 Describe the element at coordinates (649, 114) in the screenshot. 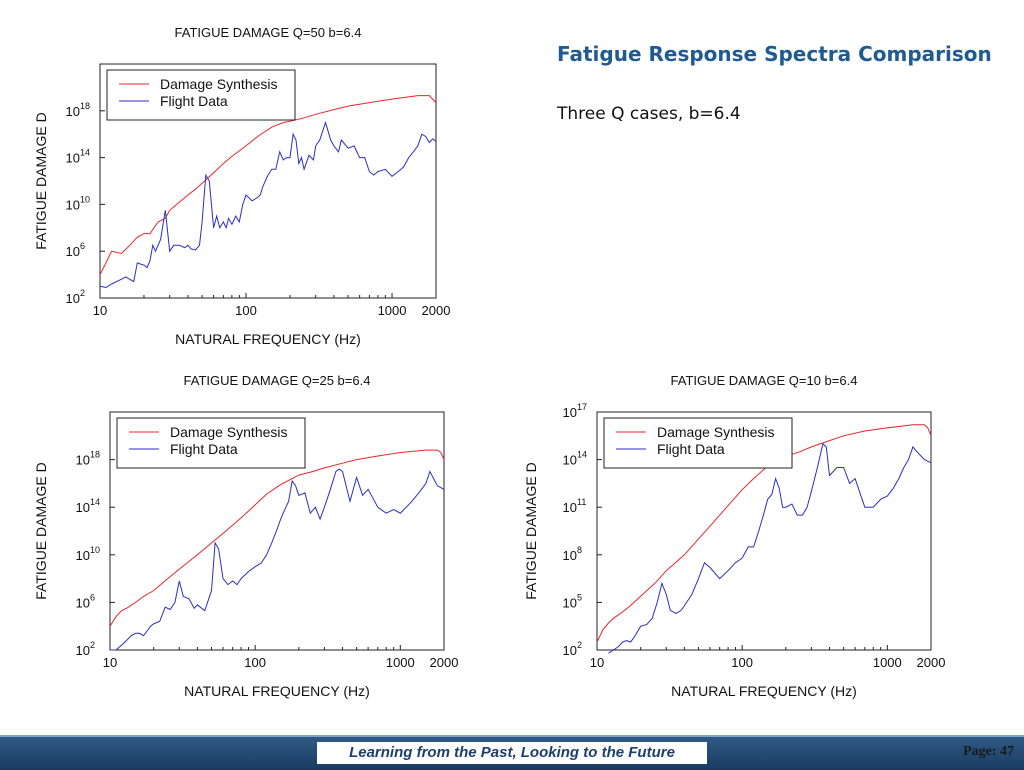

I see `slide-subtitle: Three Q cases, b=6.4` at that location.